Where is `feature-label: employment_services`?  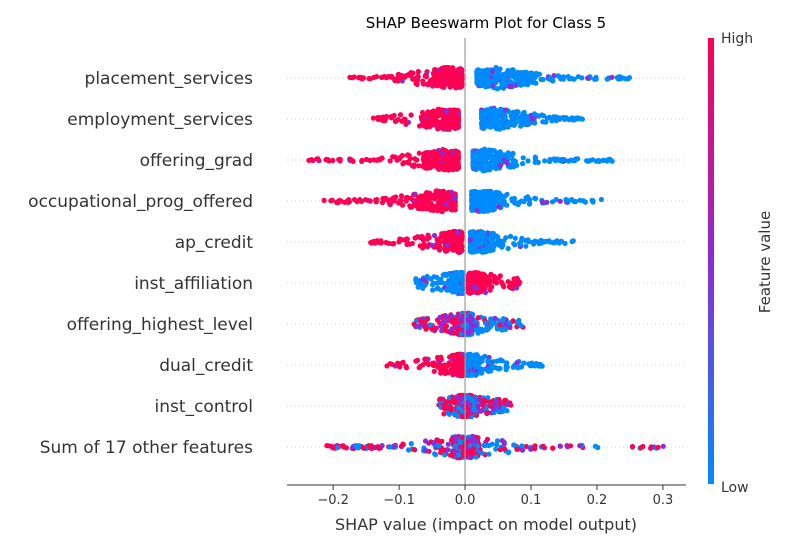 feature-label: employment_services is located at coordinates (160, 120).